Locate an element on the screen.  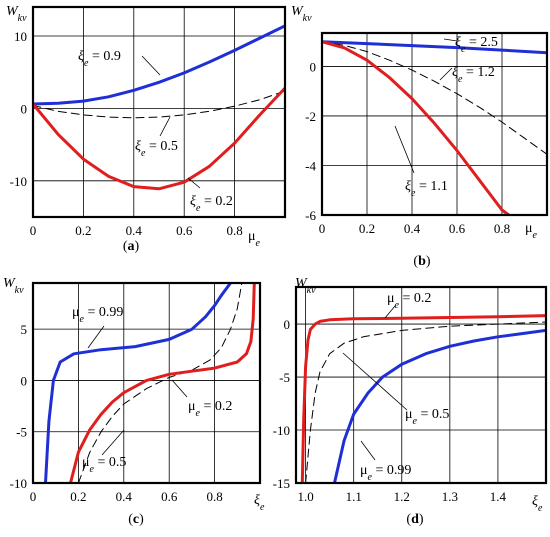
series-annotation: ξe = 1.2 is located at coordinates (473, 75).